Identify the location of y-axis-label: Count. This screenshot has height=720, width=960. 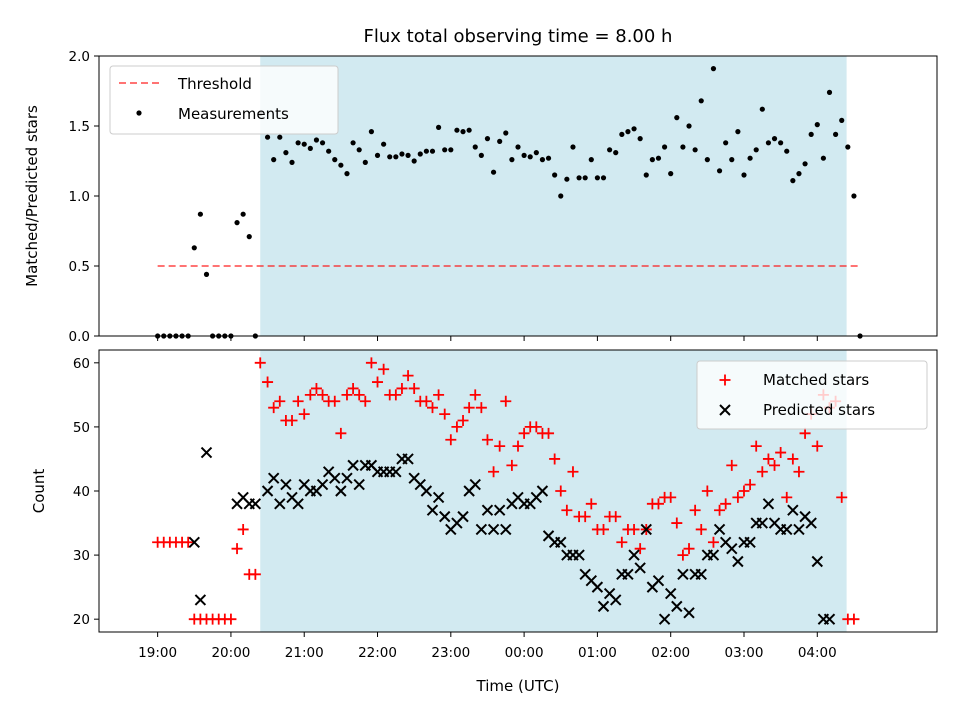
(39, 491).